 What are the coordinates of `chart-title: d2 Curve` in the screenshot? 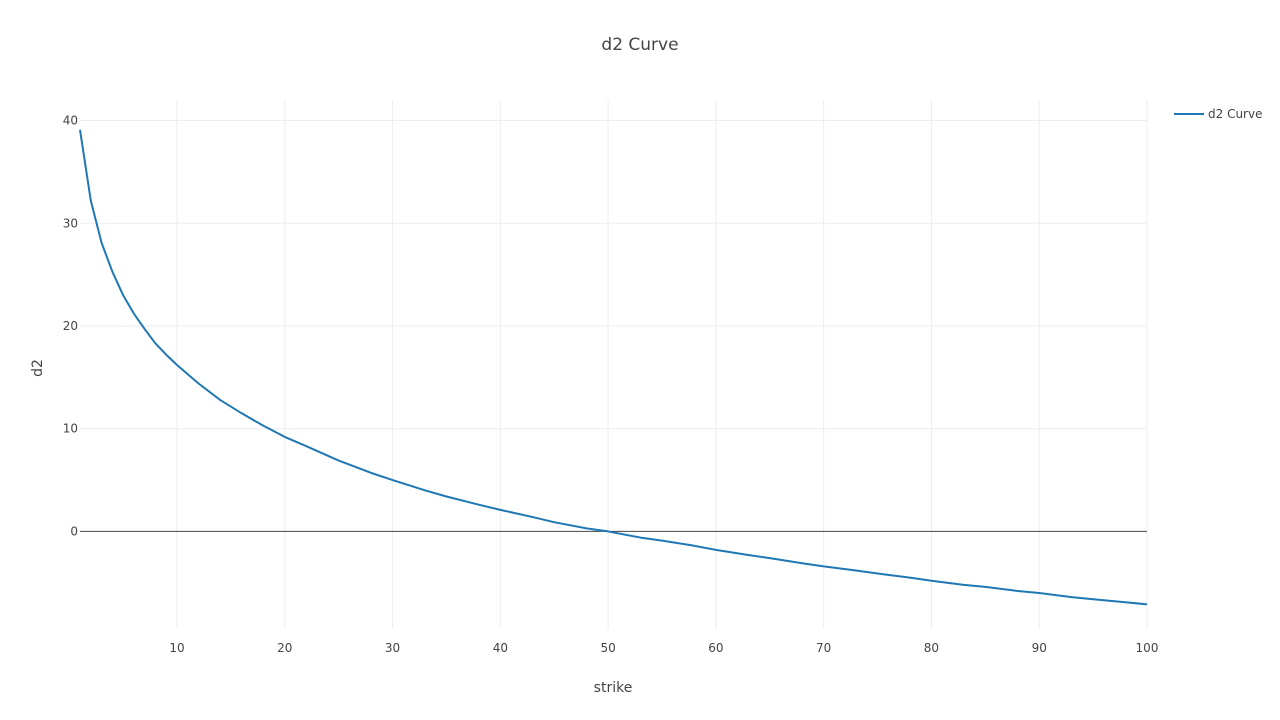 It's located at (639, 45).